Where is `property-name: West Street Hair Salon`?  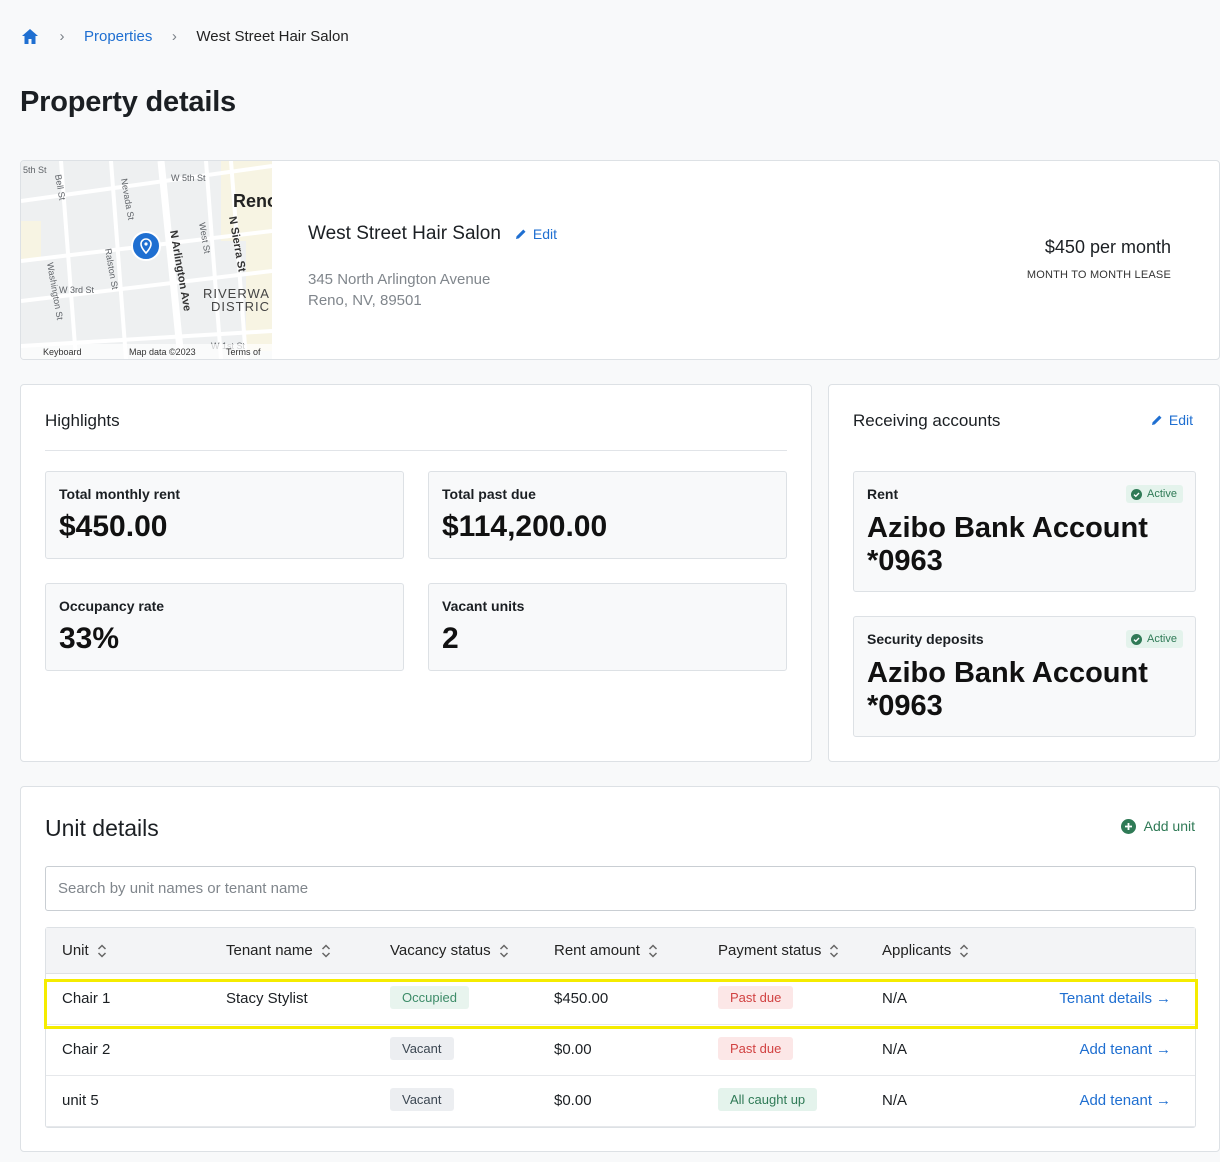
property-name: West Street Hair Salon is located at coordinates (404, 233).